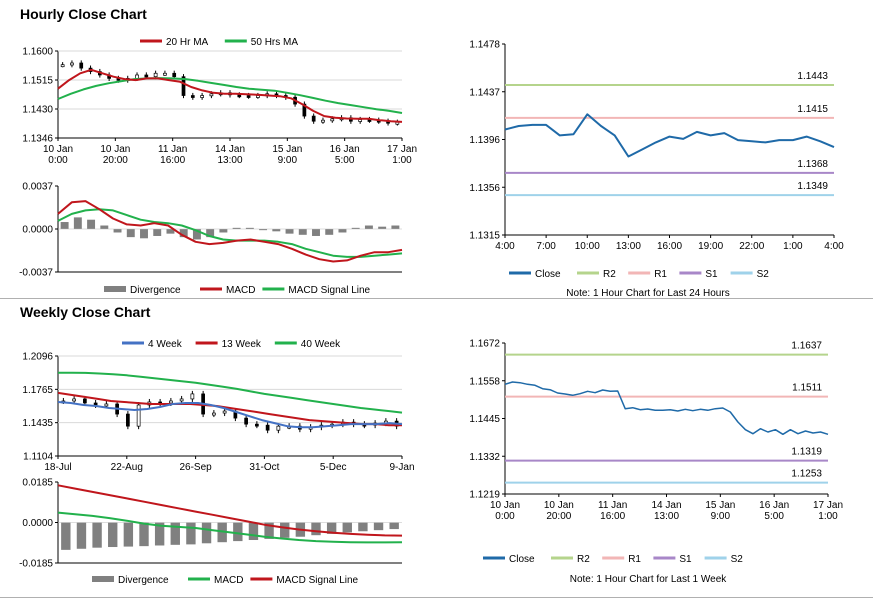 This screenshot has height=601, width=873. What do you see at coordinates (37, 110) in the screenshot?
I see `hourly-price-y-tick-label: 1.1430` at bounding box center [37, 110].